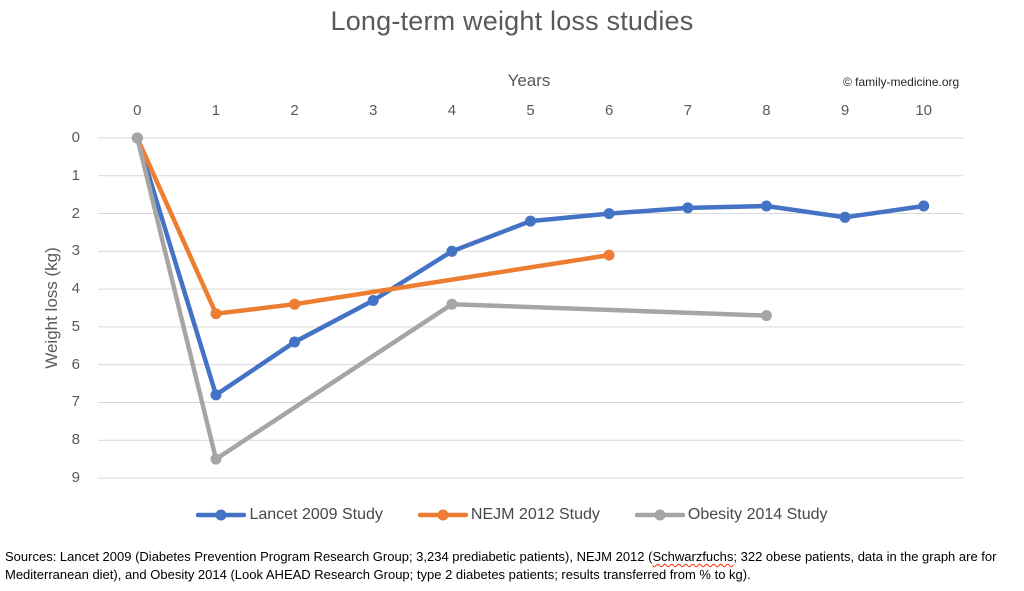 This screenshot has height=591, width=1024. I want to click on y-tick-8: 8, so click(75, 440).